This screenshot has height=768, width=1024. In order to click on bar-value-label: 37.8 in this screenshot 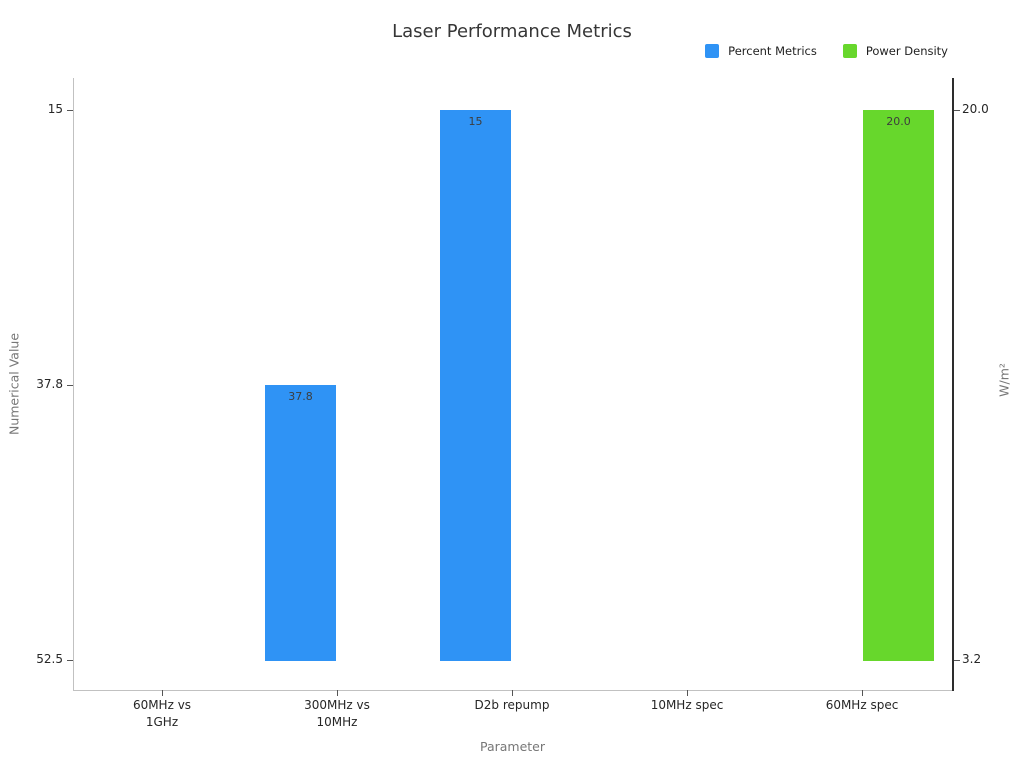, I will do `click(300, 396)`.